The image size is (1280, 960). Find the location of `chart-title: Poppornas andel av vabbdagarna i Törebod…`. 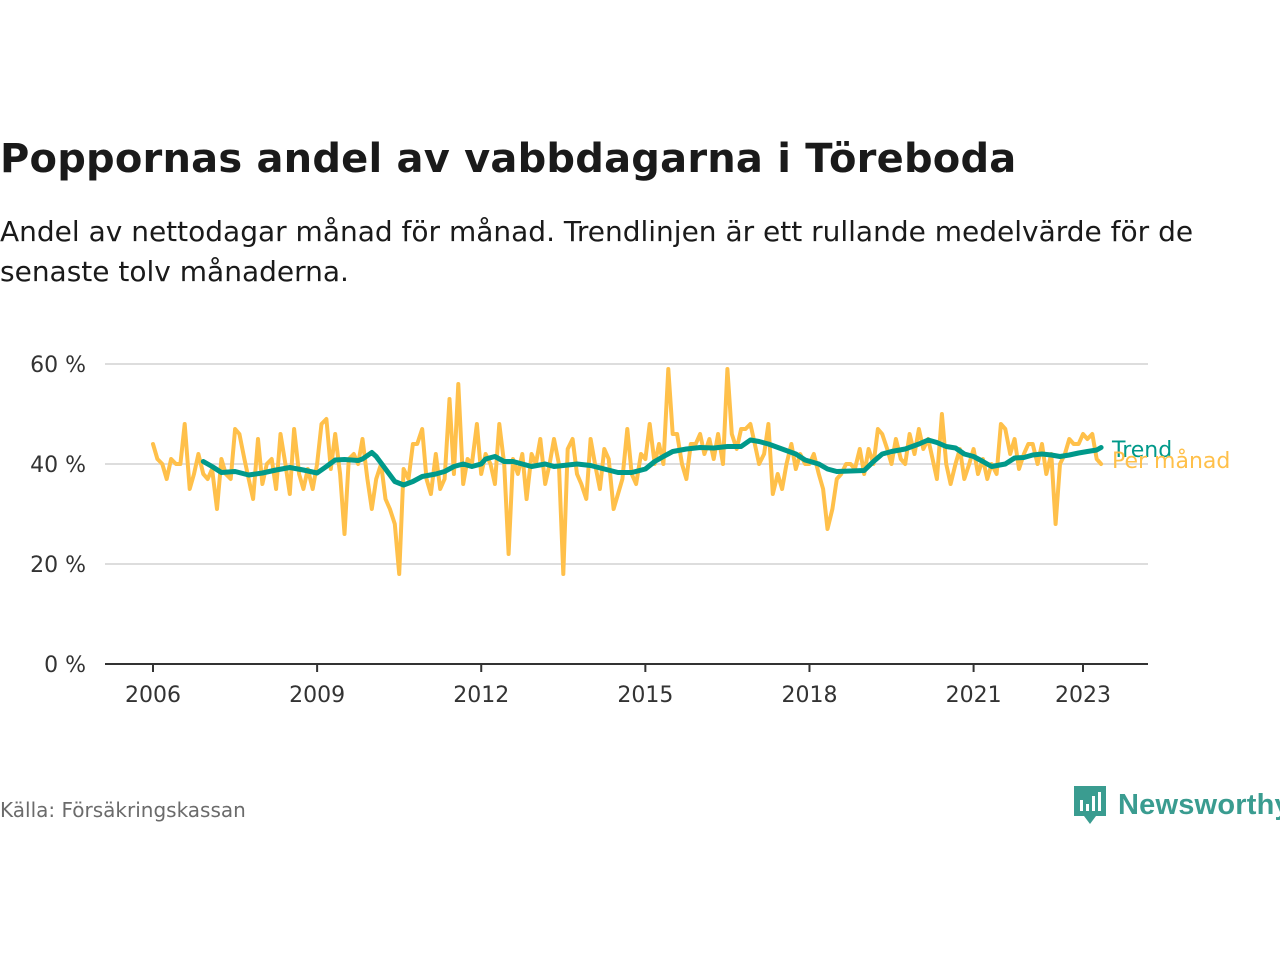

chart-title: Poppornas andel av vabbdagarna i Törebod… is located at coordinates (508, 159).